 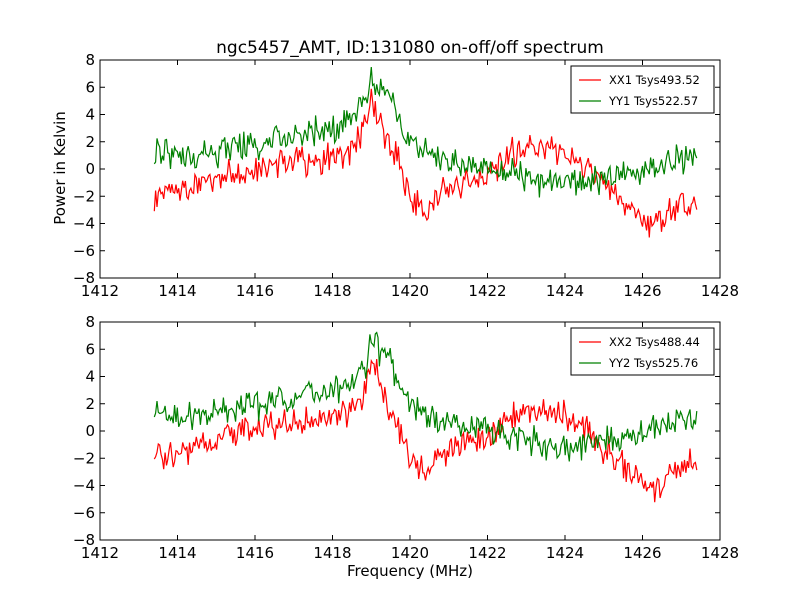 What do you see at coordinates (654, 80) in the screenshot?
I see `legend-label: XX1 Tsys493.52` at bounding box center [654, 80].